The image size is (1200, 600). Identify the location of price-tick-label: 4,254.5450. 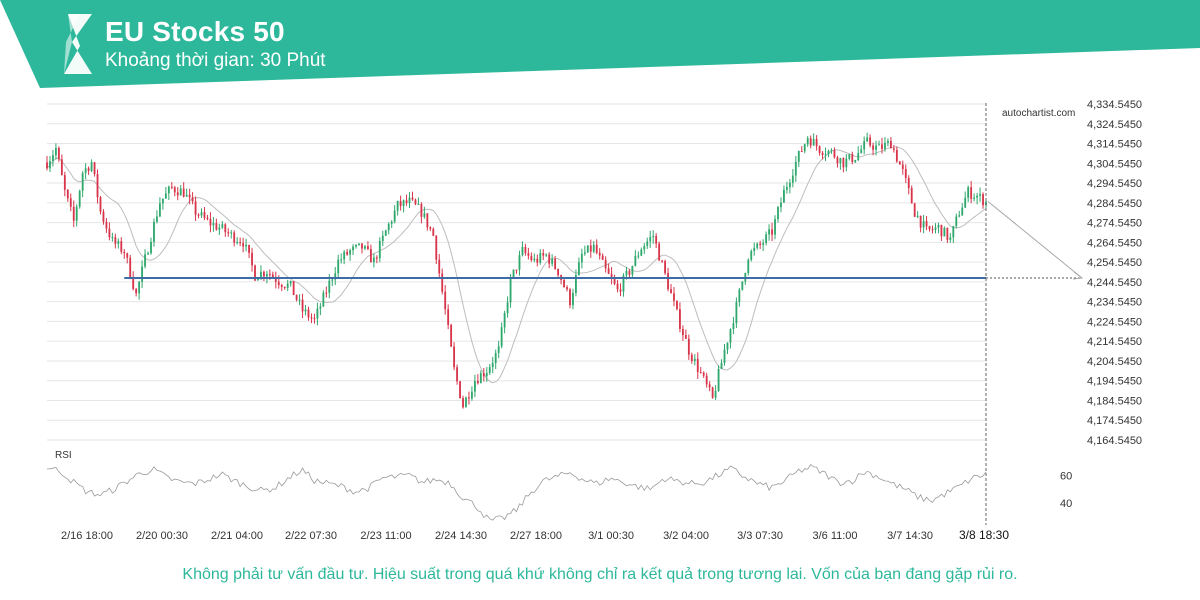
(1114, 263).